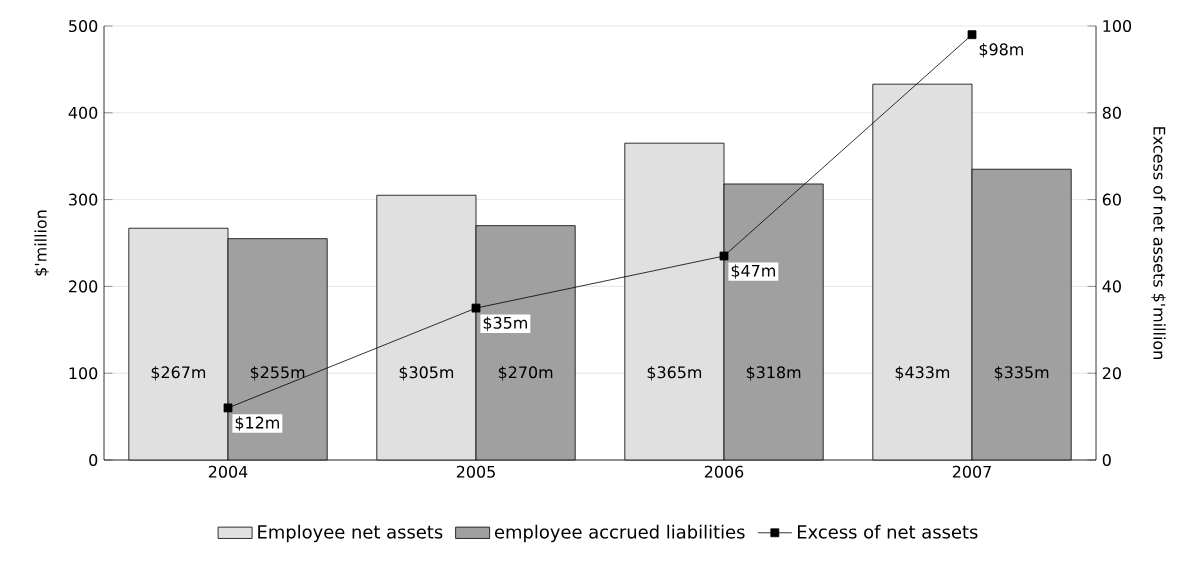 This screenshot has height=572, width=1204. I want to click on y-tick-label: 400, so click(83, 112).